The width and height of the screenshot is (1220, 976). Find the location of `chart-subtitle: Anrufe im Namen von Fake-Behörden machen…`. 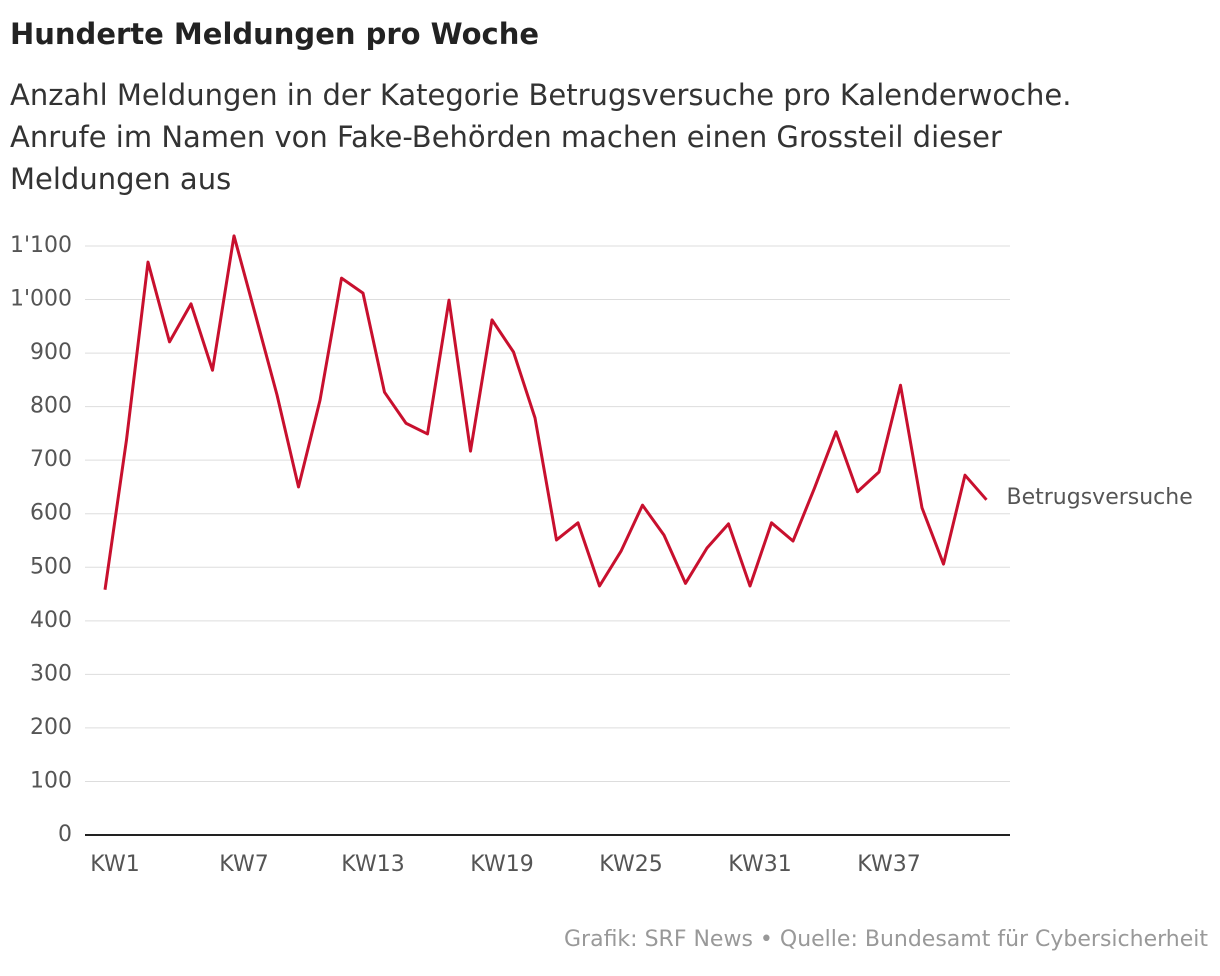

chart-subtitle: Anrufe im Namen von Fake-Behörden machen… is located at coordinates (506, 137).